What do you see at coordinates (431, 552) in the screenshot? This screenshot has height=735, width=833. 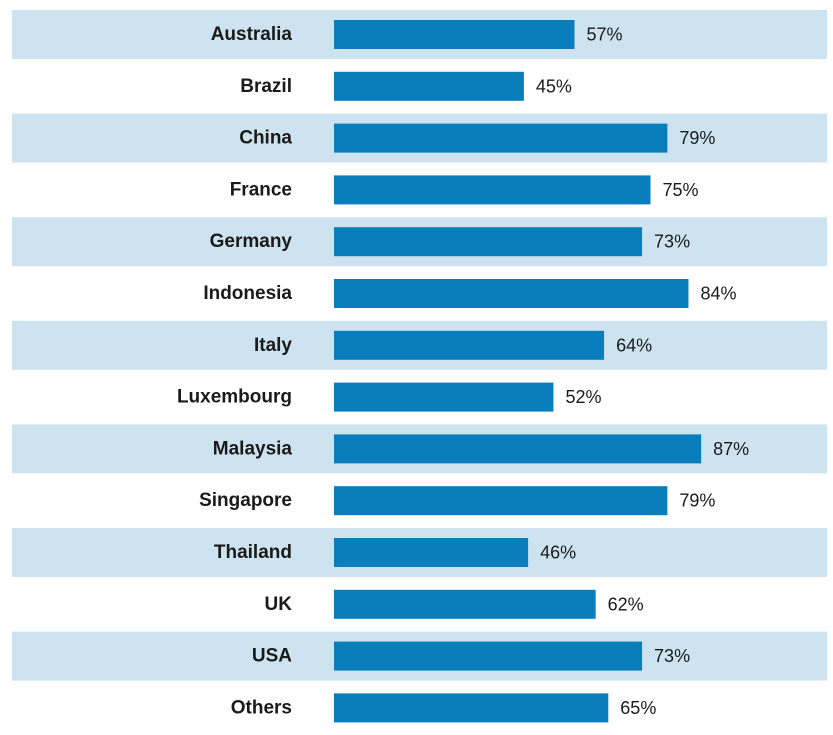 I see `bar-thailand` at bounding box center [431, 552].